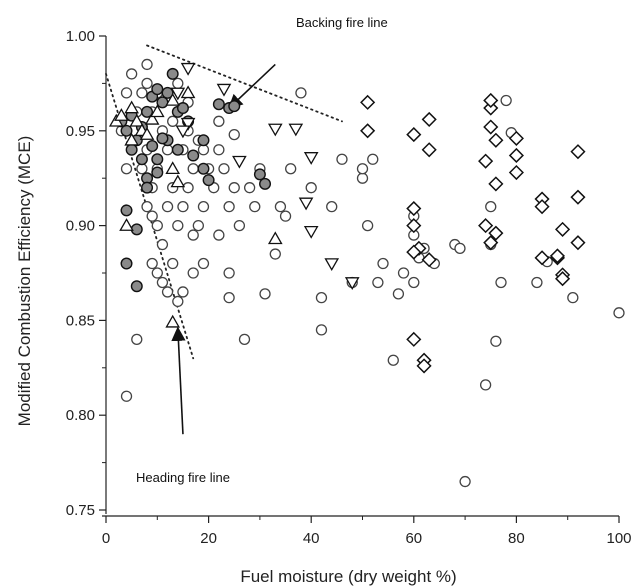 This screenshot has width=636, height=587. Describe the element at coordinates (413, 538) in the screenshot. I see `x-tick-label: 60` at that location.